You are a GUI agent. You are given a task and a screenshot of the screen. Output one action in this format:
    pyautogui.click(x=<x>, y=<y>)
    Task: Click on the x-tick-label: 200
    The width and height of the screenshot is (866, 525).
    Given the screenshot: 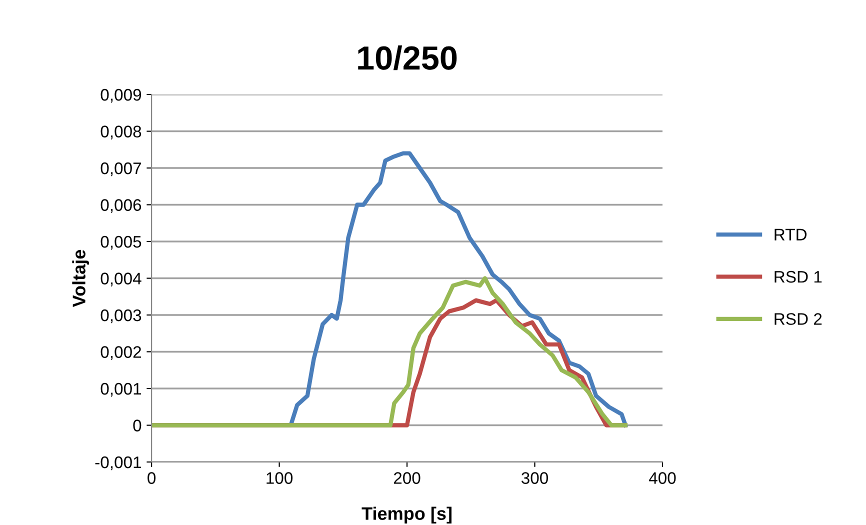 What is the action you would take?
    pyautogui.click(x=407, y=478)
    